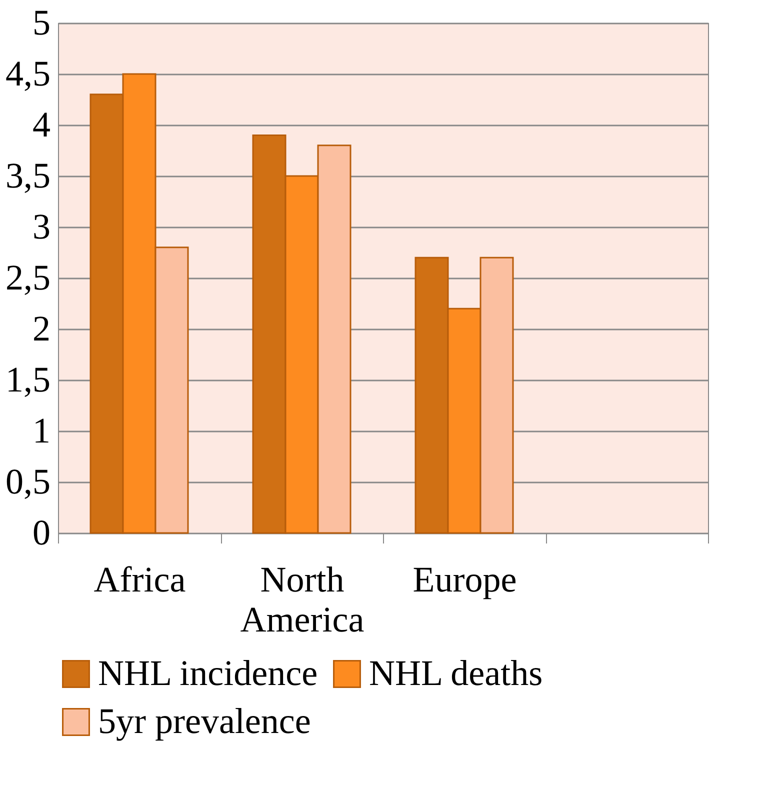 This screenshot has width=760, height=796. I want to click on legend-label: 5yr prevalence, so click(204, 721).